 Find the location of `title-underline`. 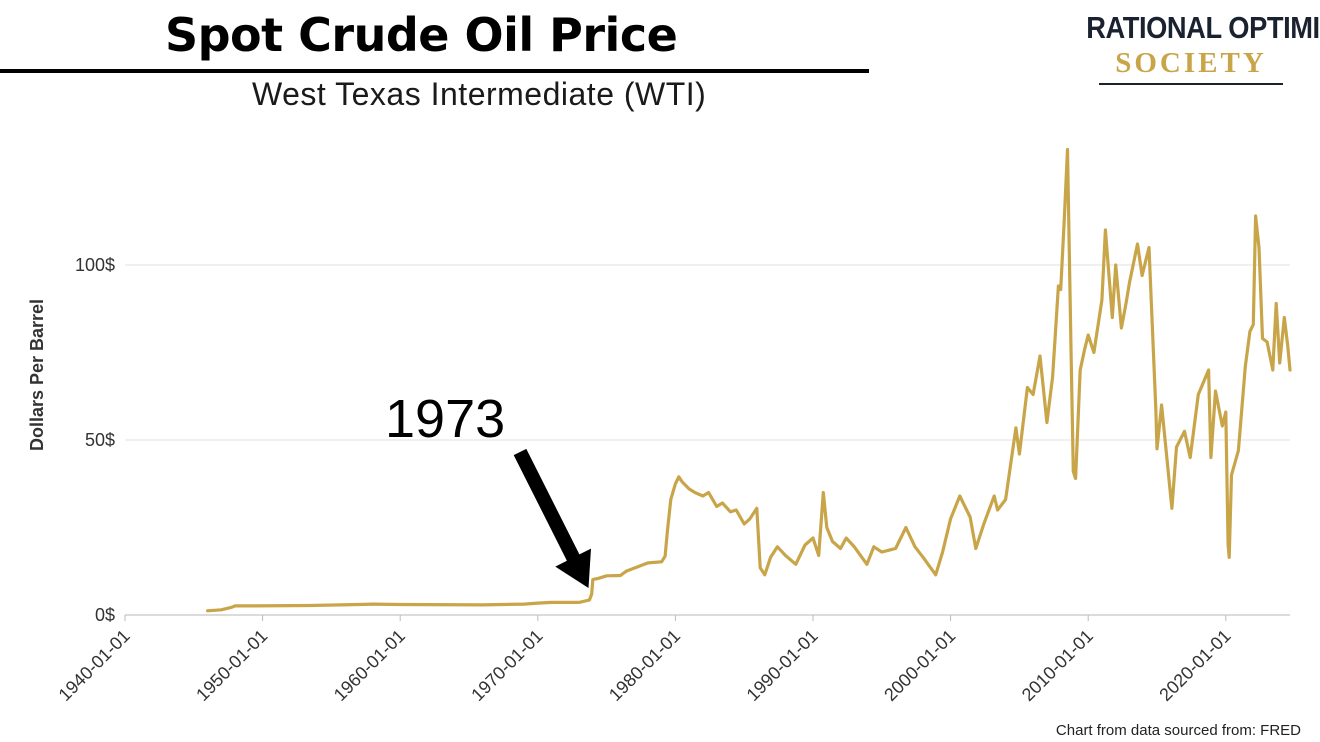

title-underline is located at coordinates (434, 71).